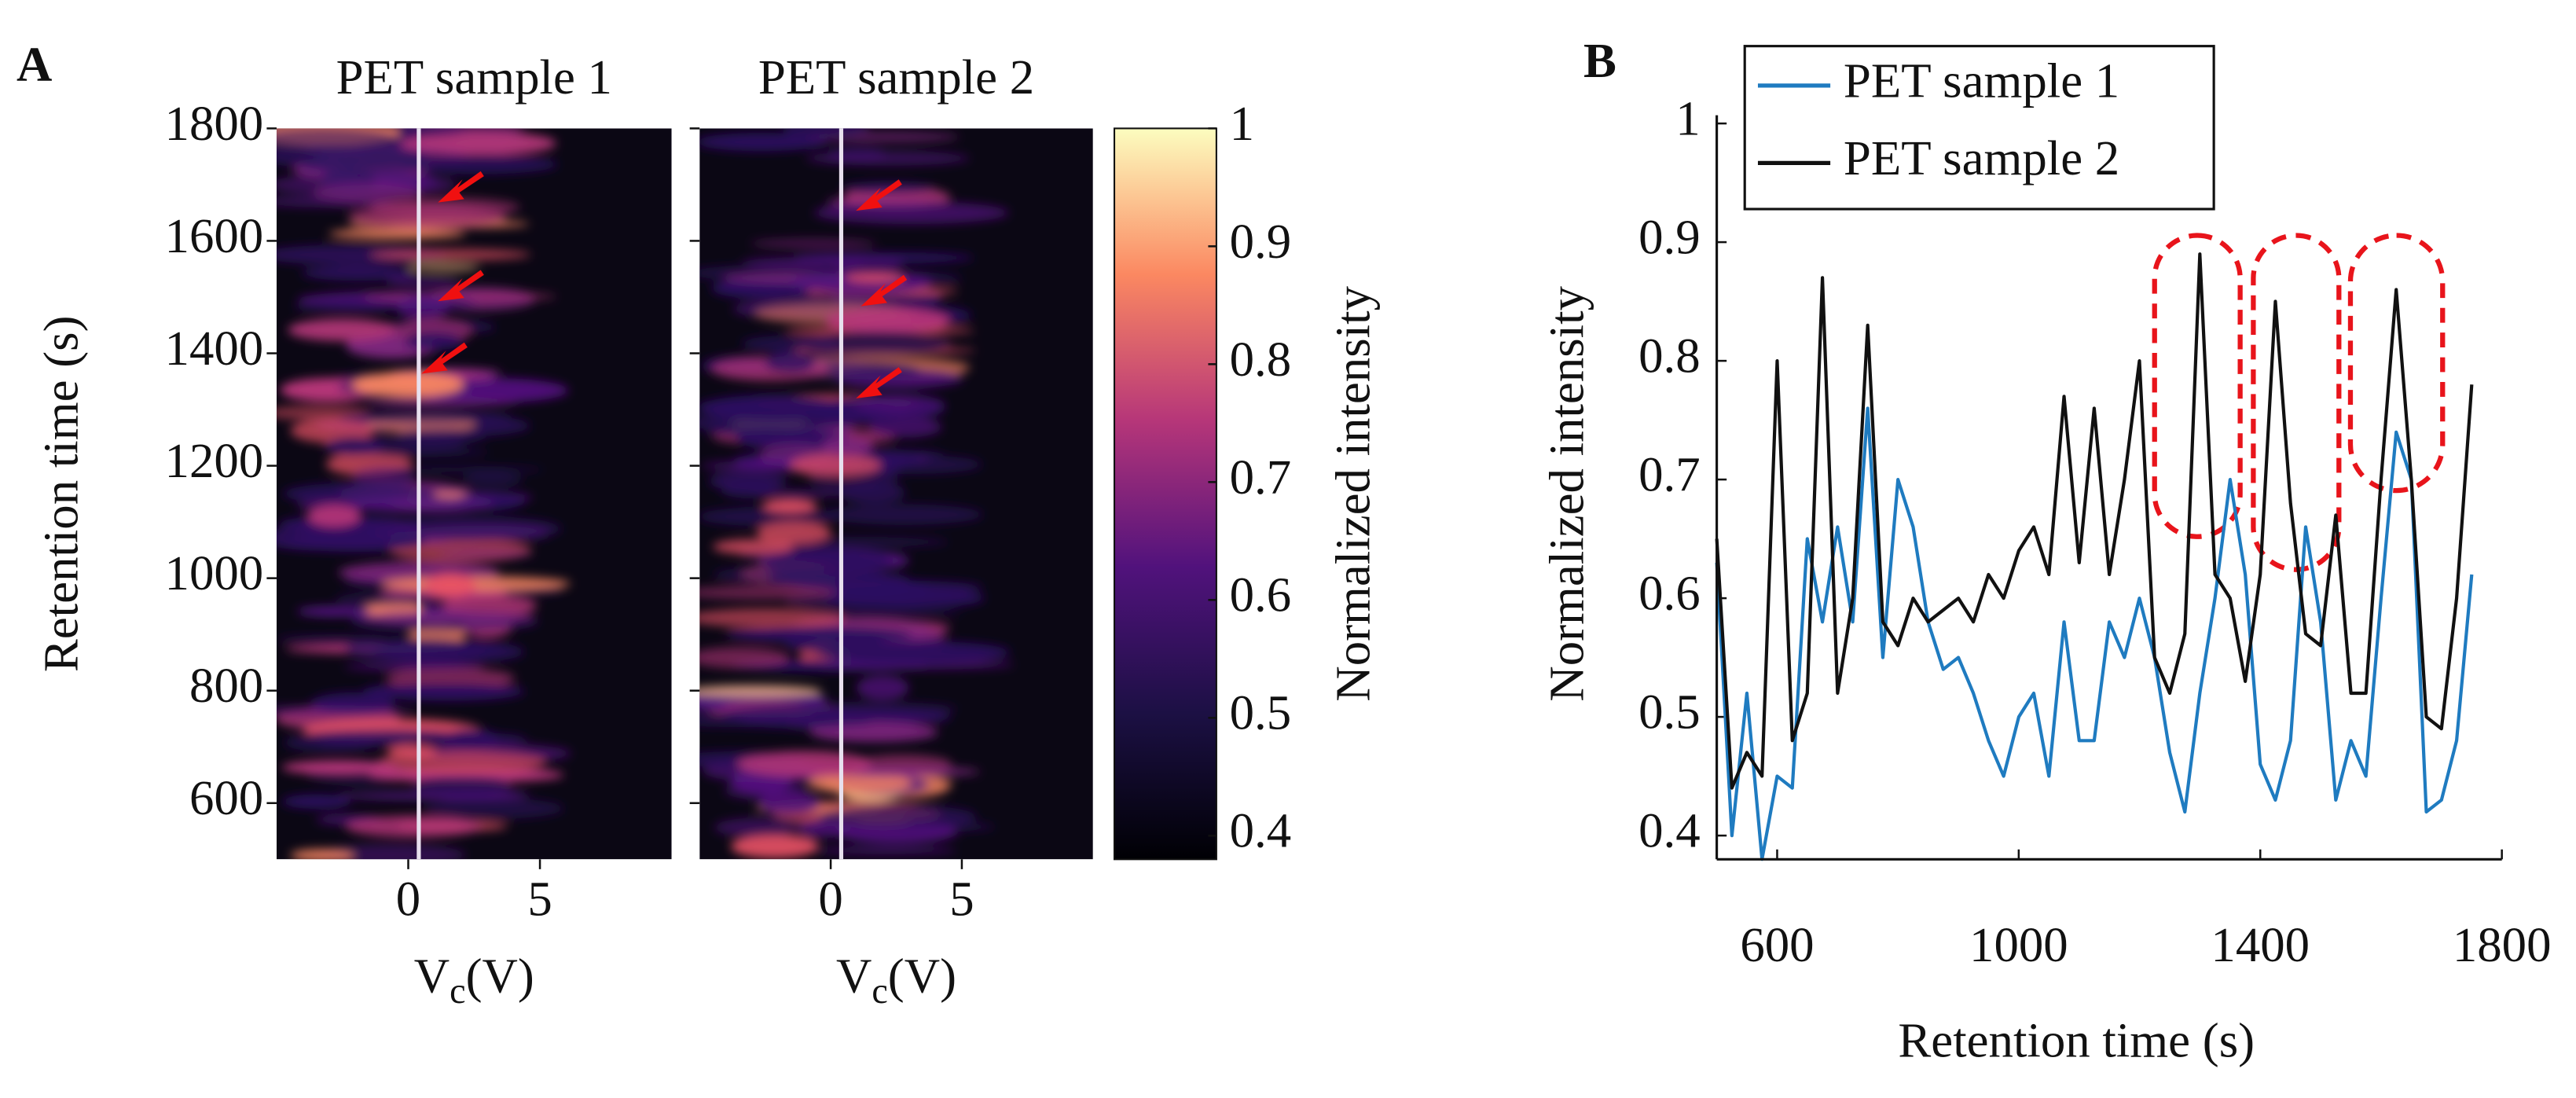 The image size is (2576, 1098). What do you see at coordinates (214, 348) in the screenshot?
I see `y-tick-label: 1400` at bounding box center [214, 348].